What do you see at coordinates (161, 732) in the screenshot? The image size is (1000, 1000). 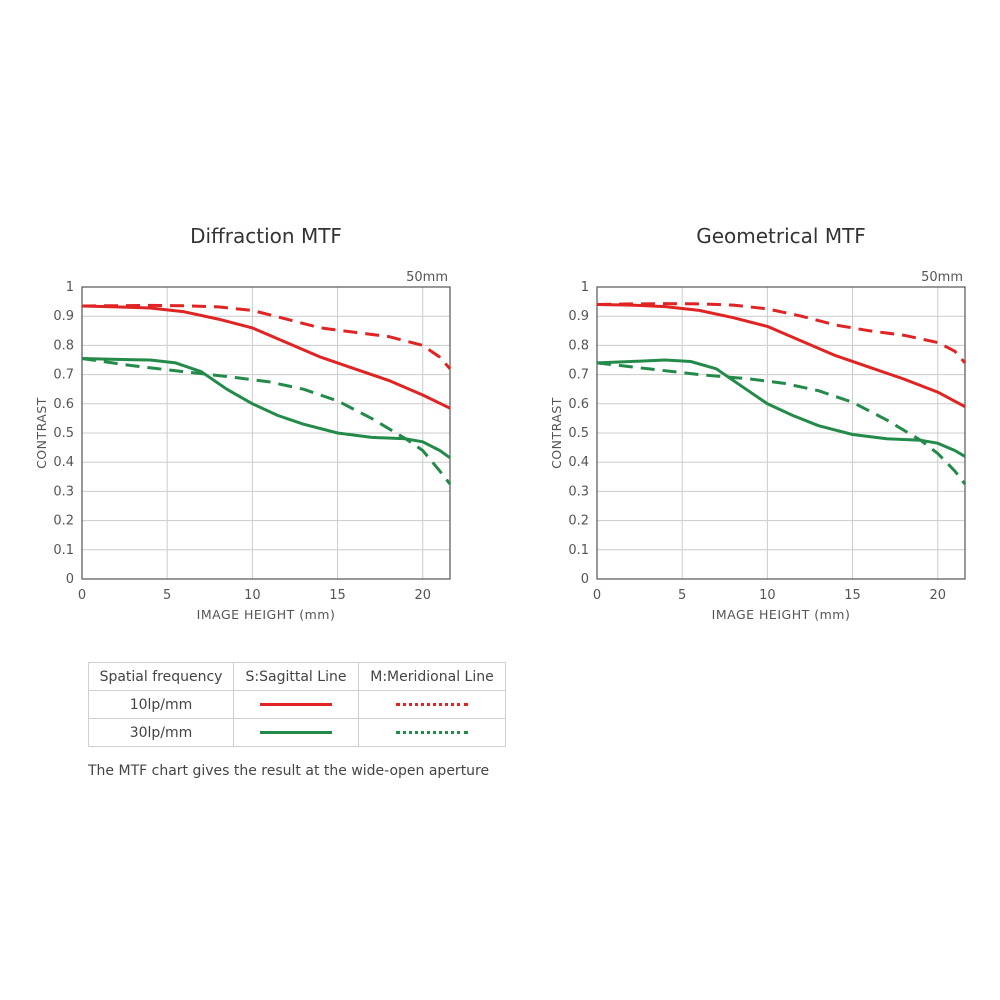 I see `legend-label-30lp: 30lp/mm` at bounding box center [161, 732].